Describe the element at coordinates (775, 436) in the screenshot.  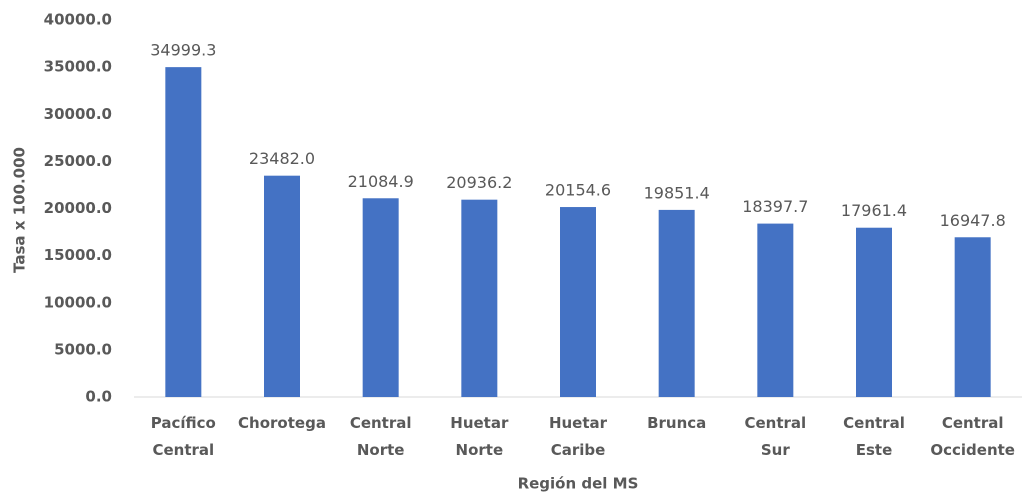
I see `x-tick-label: Central Sur` at that location.